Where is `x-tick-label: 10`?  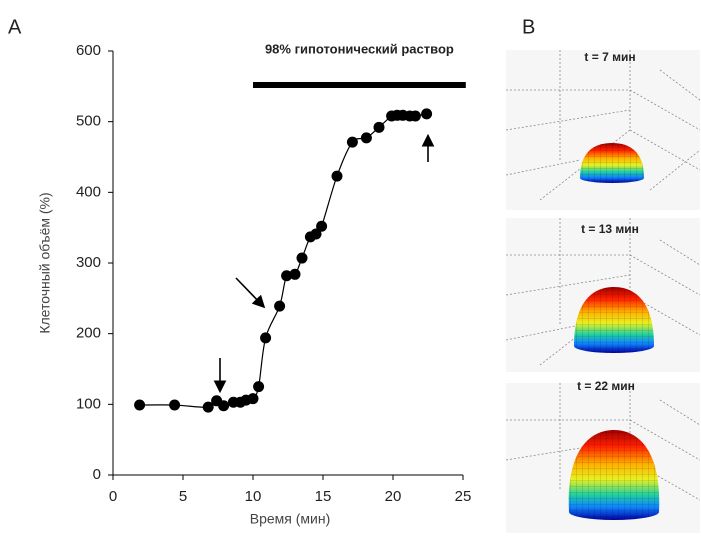
x-tick-label: 10 is located at coordinates (253, 496).